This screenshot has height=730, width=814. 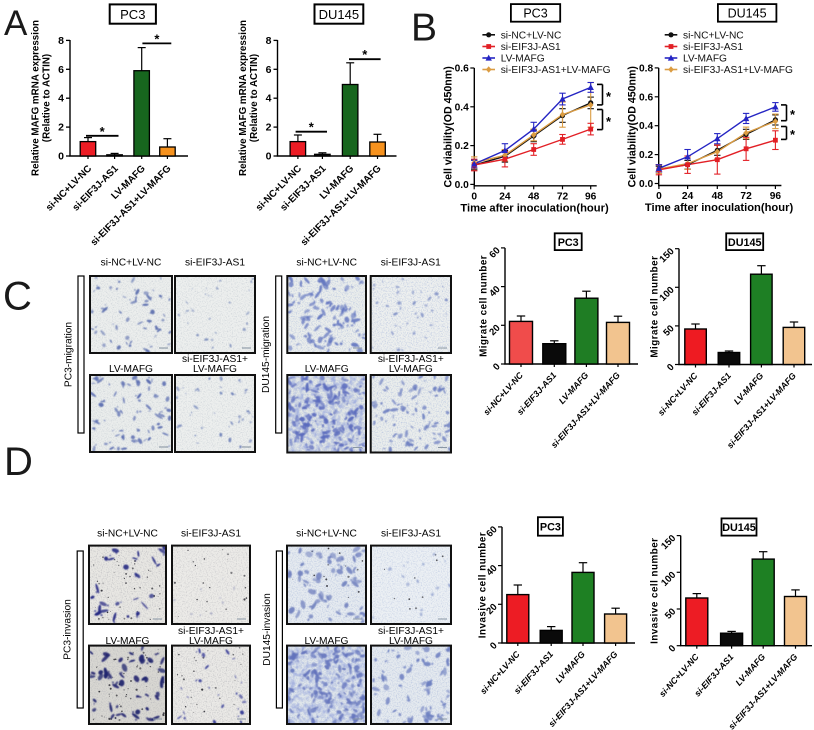 I want to click on svg-text: PC3-invasion, so click(x=68, y=629).